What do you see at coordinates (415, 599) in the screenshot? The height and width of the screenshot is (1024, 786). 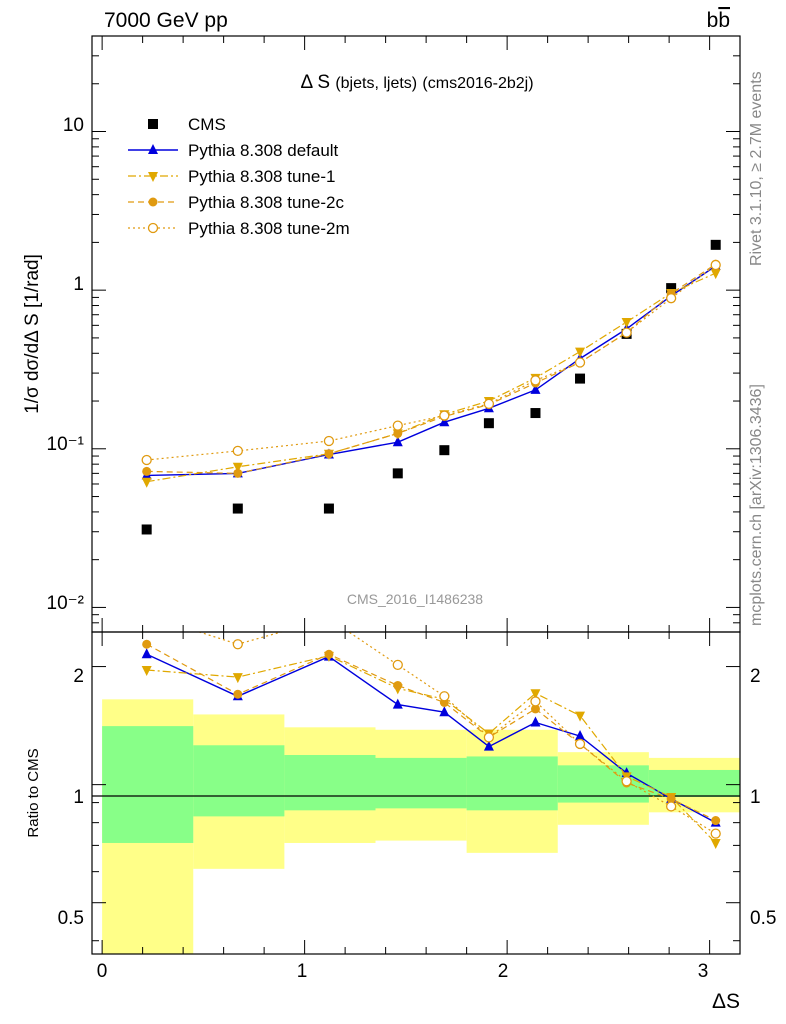 I see `watermark: CMS_2016_I1486238` at bounding box center [415, 599].